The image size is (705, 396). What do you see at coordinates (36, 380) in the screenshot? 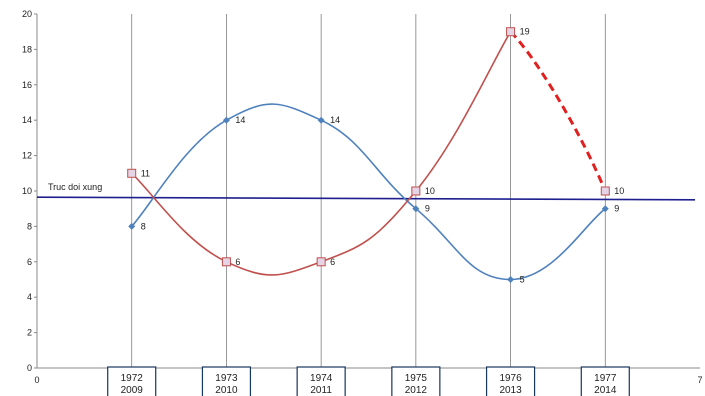
I see `x-tick-label: 0` at bounding box center [36, 380].